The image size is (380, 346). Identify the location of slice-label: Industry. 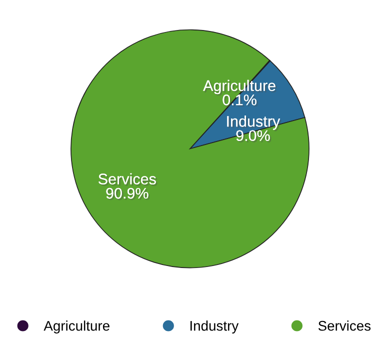
(254, 124).